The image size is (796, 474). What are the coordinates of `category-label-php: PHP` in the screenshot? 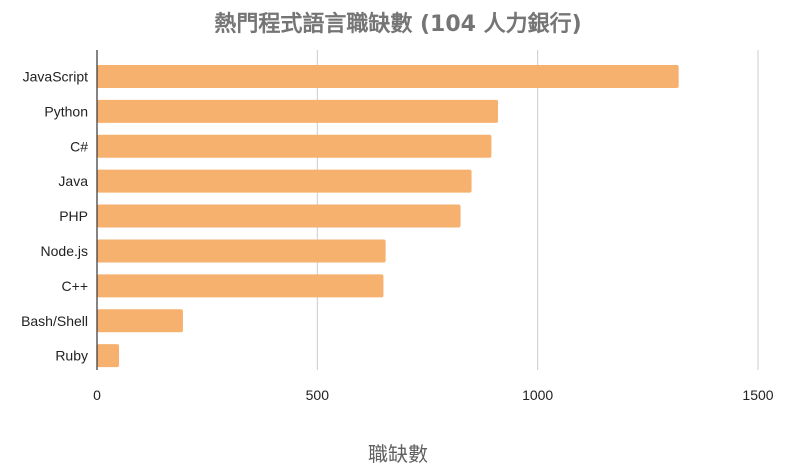 It's located at (73, 216).